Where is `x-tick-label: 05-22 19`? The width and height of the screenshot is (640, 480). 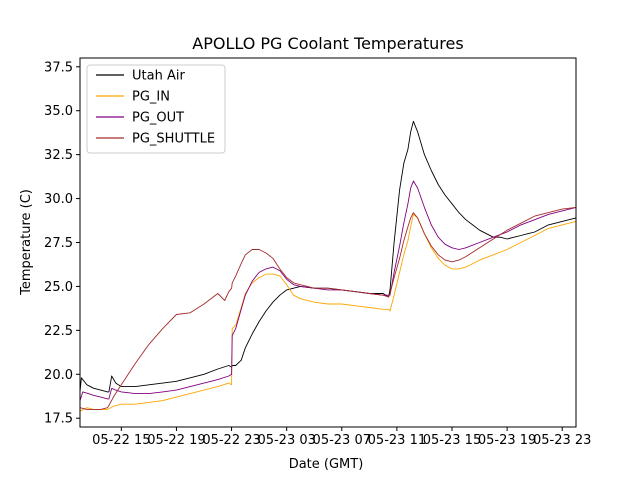 x-tick-label: 05-22 19 is located at coordinates (176, 440).